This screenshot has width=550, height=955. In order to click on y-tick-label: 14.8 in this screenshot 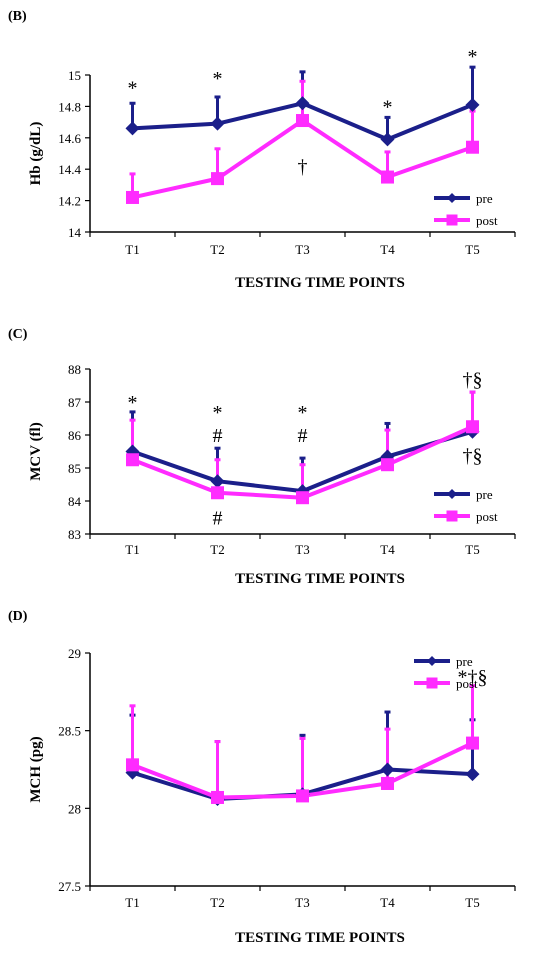, I will do `click(69, 106)`.